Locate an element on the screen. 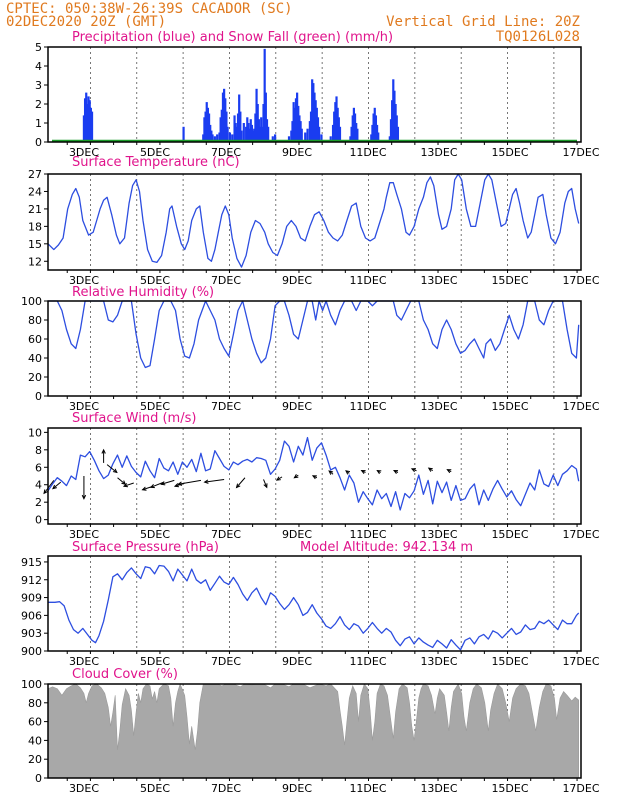 The image size is (618, 800). y-tick-label: 5 is located at coordinates (38, 47).